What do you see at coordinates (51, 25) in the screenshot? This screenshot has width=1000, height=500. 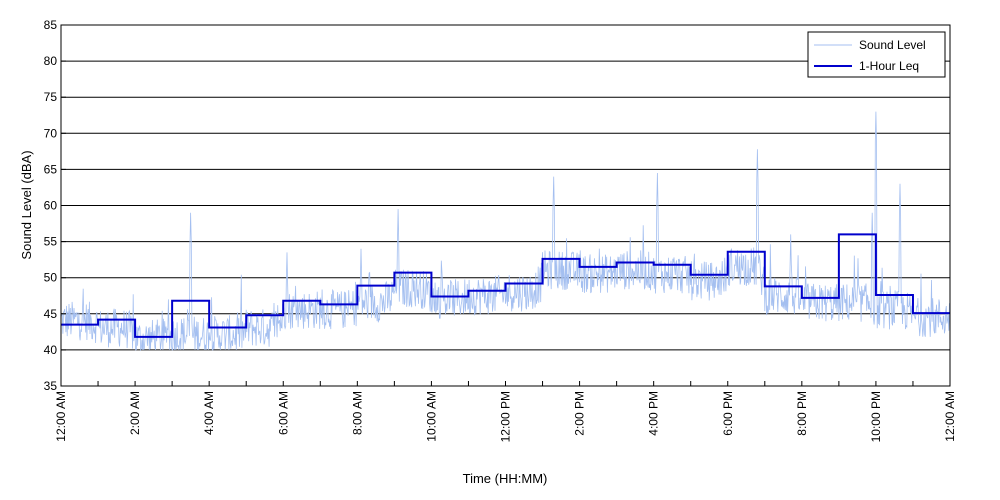 I see `y-tick-label: 85` at bounding box center [51, 25].